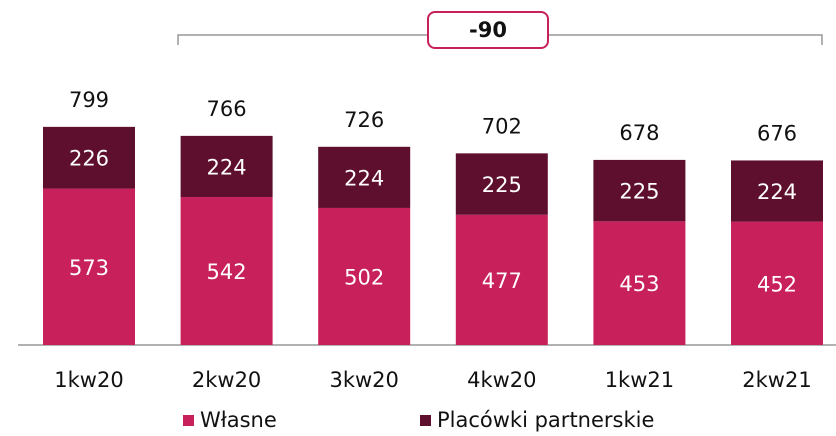 This screenshot has width=836, height=436. Describe the element at coordinates (238, 420) in the screenshot. I see `legend-label: Własne` at that location.